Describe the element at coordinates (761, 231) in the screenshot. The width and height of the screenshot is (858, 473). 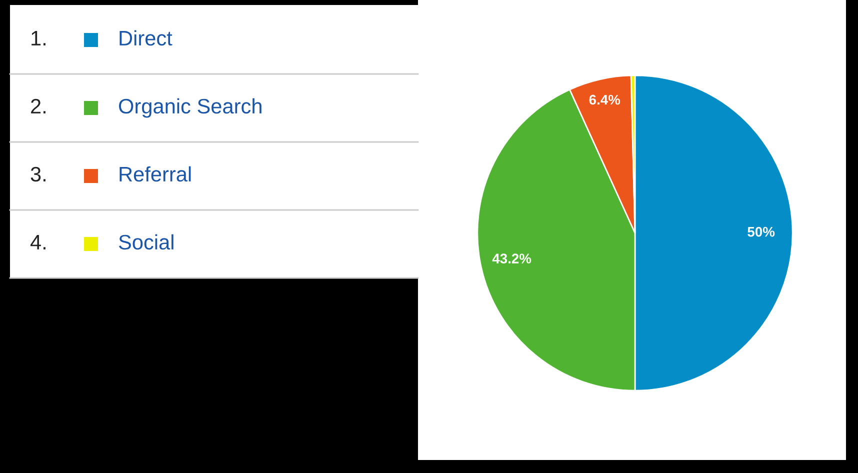
I see `data-label: 50%` at that location.